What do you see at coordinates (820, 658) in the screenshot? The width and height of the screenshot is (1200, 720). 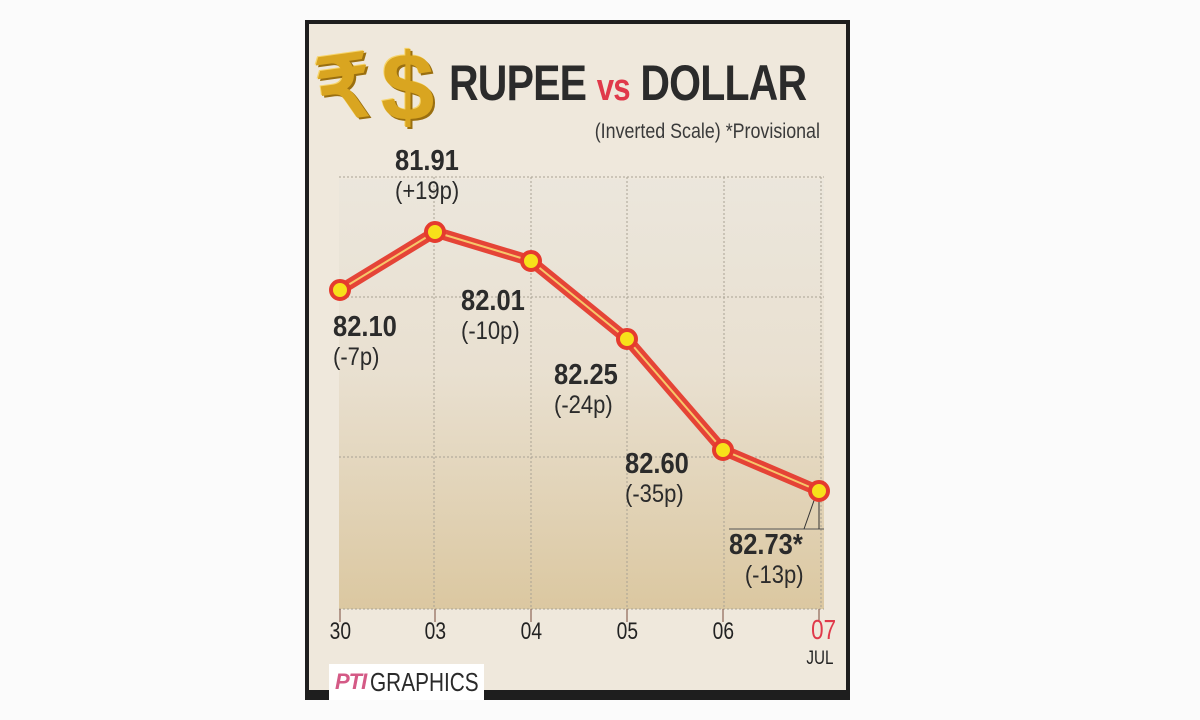 I see `month-label: JUL` at bounding box center [820, 658].